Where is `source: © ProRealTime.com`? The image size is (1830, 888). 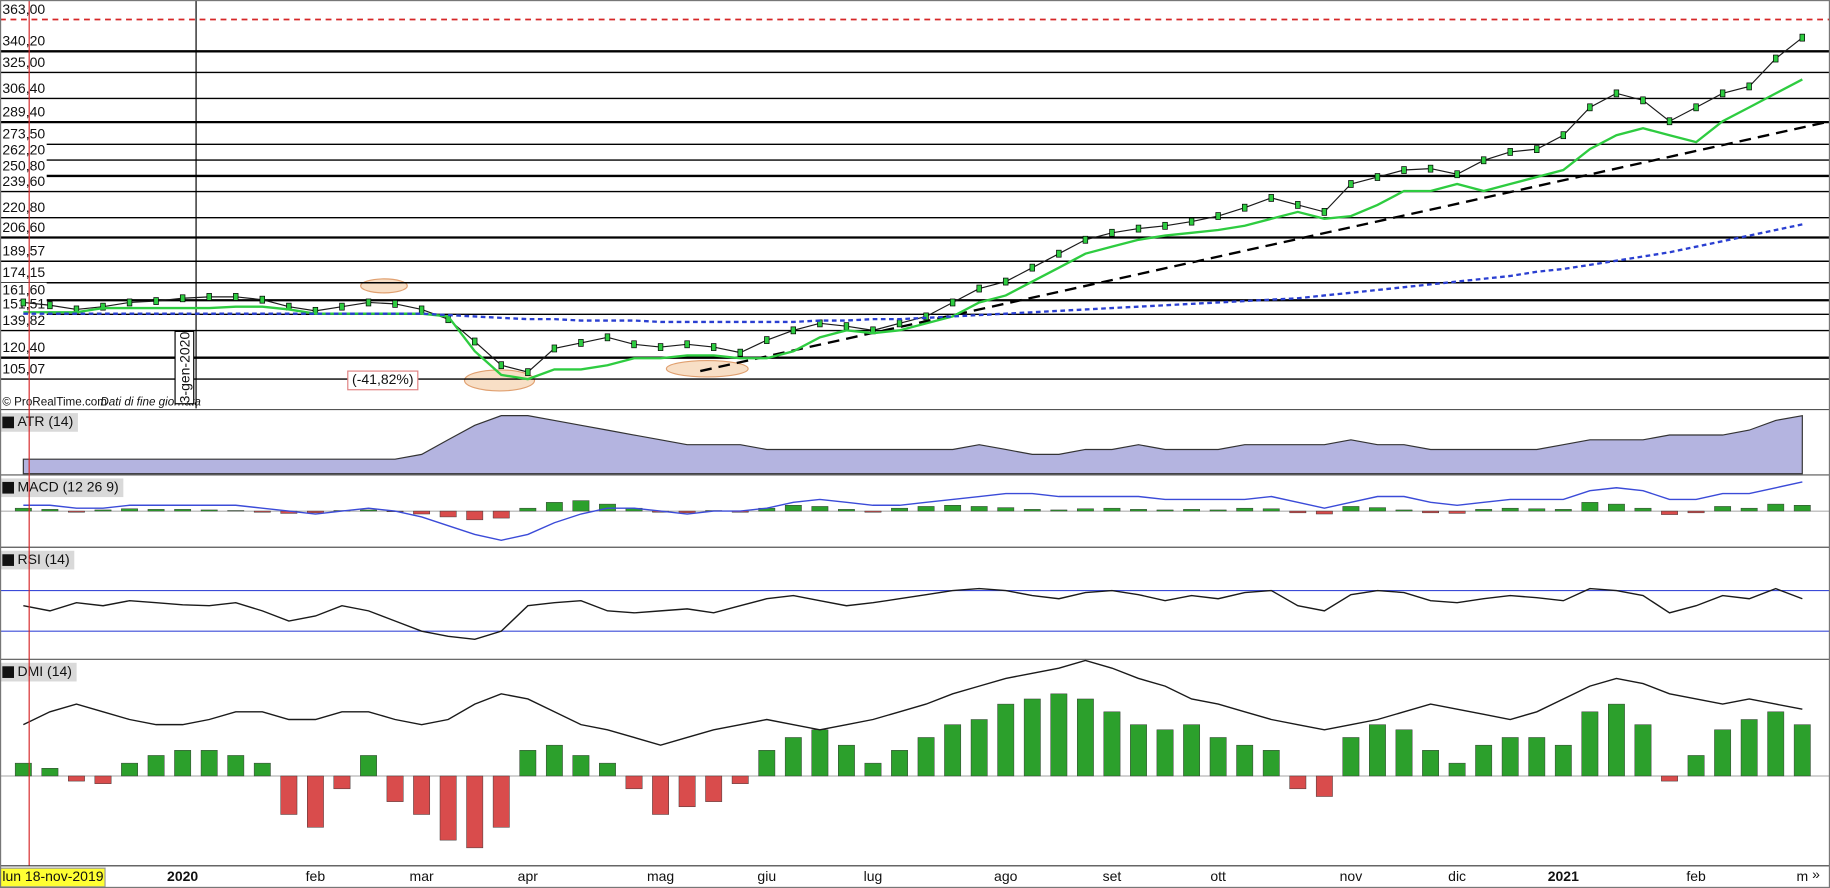
source: © ProRealTime.com is located at coordinates (54, 402).